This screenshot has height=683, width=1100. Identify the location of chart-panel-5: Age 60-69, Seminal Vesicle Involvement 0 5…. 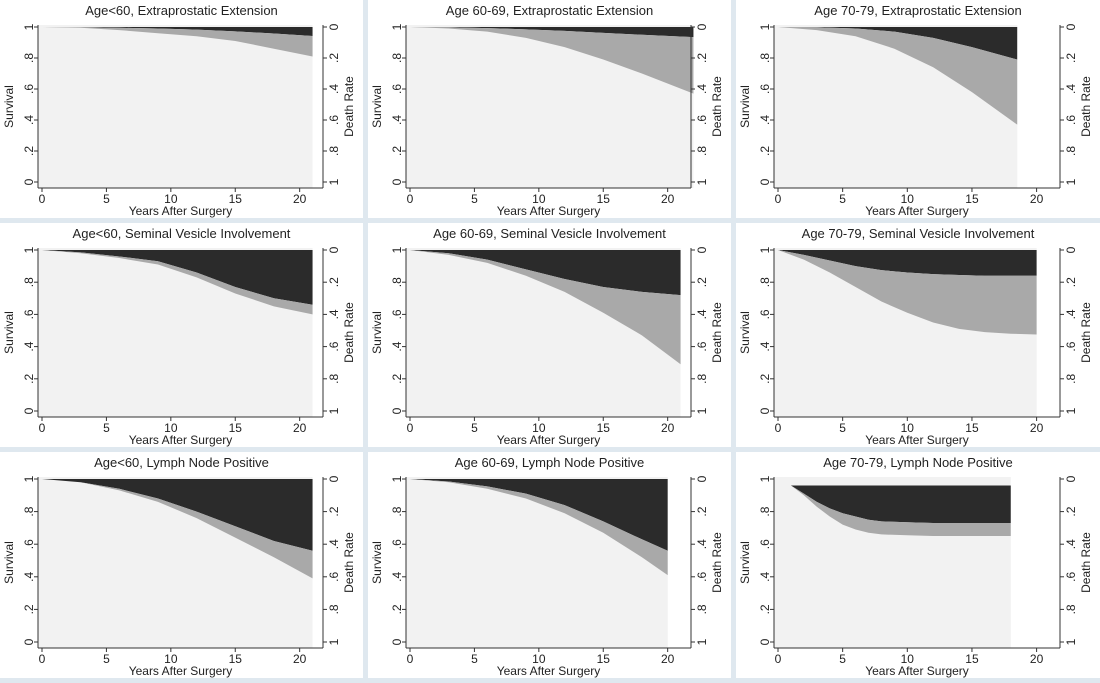
(549, 335).